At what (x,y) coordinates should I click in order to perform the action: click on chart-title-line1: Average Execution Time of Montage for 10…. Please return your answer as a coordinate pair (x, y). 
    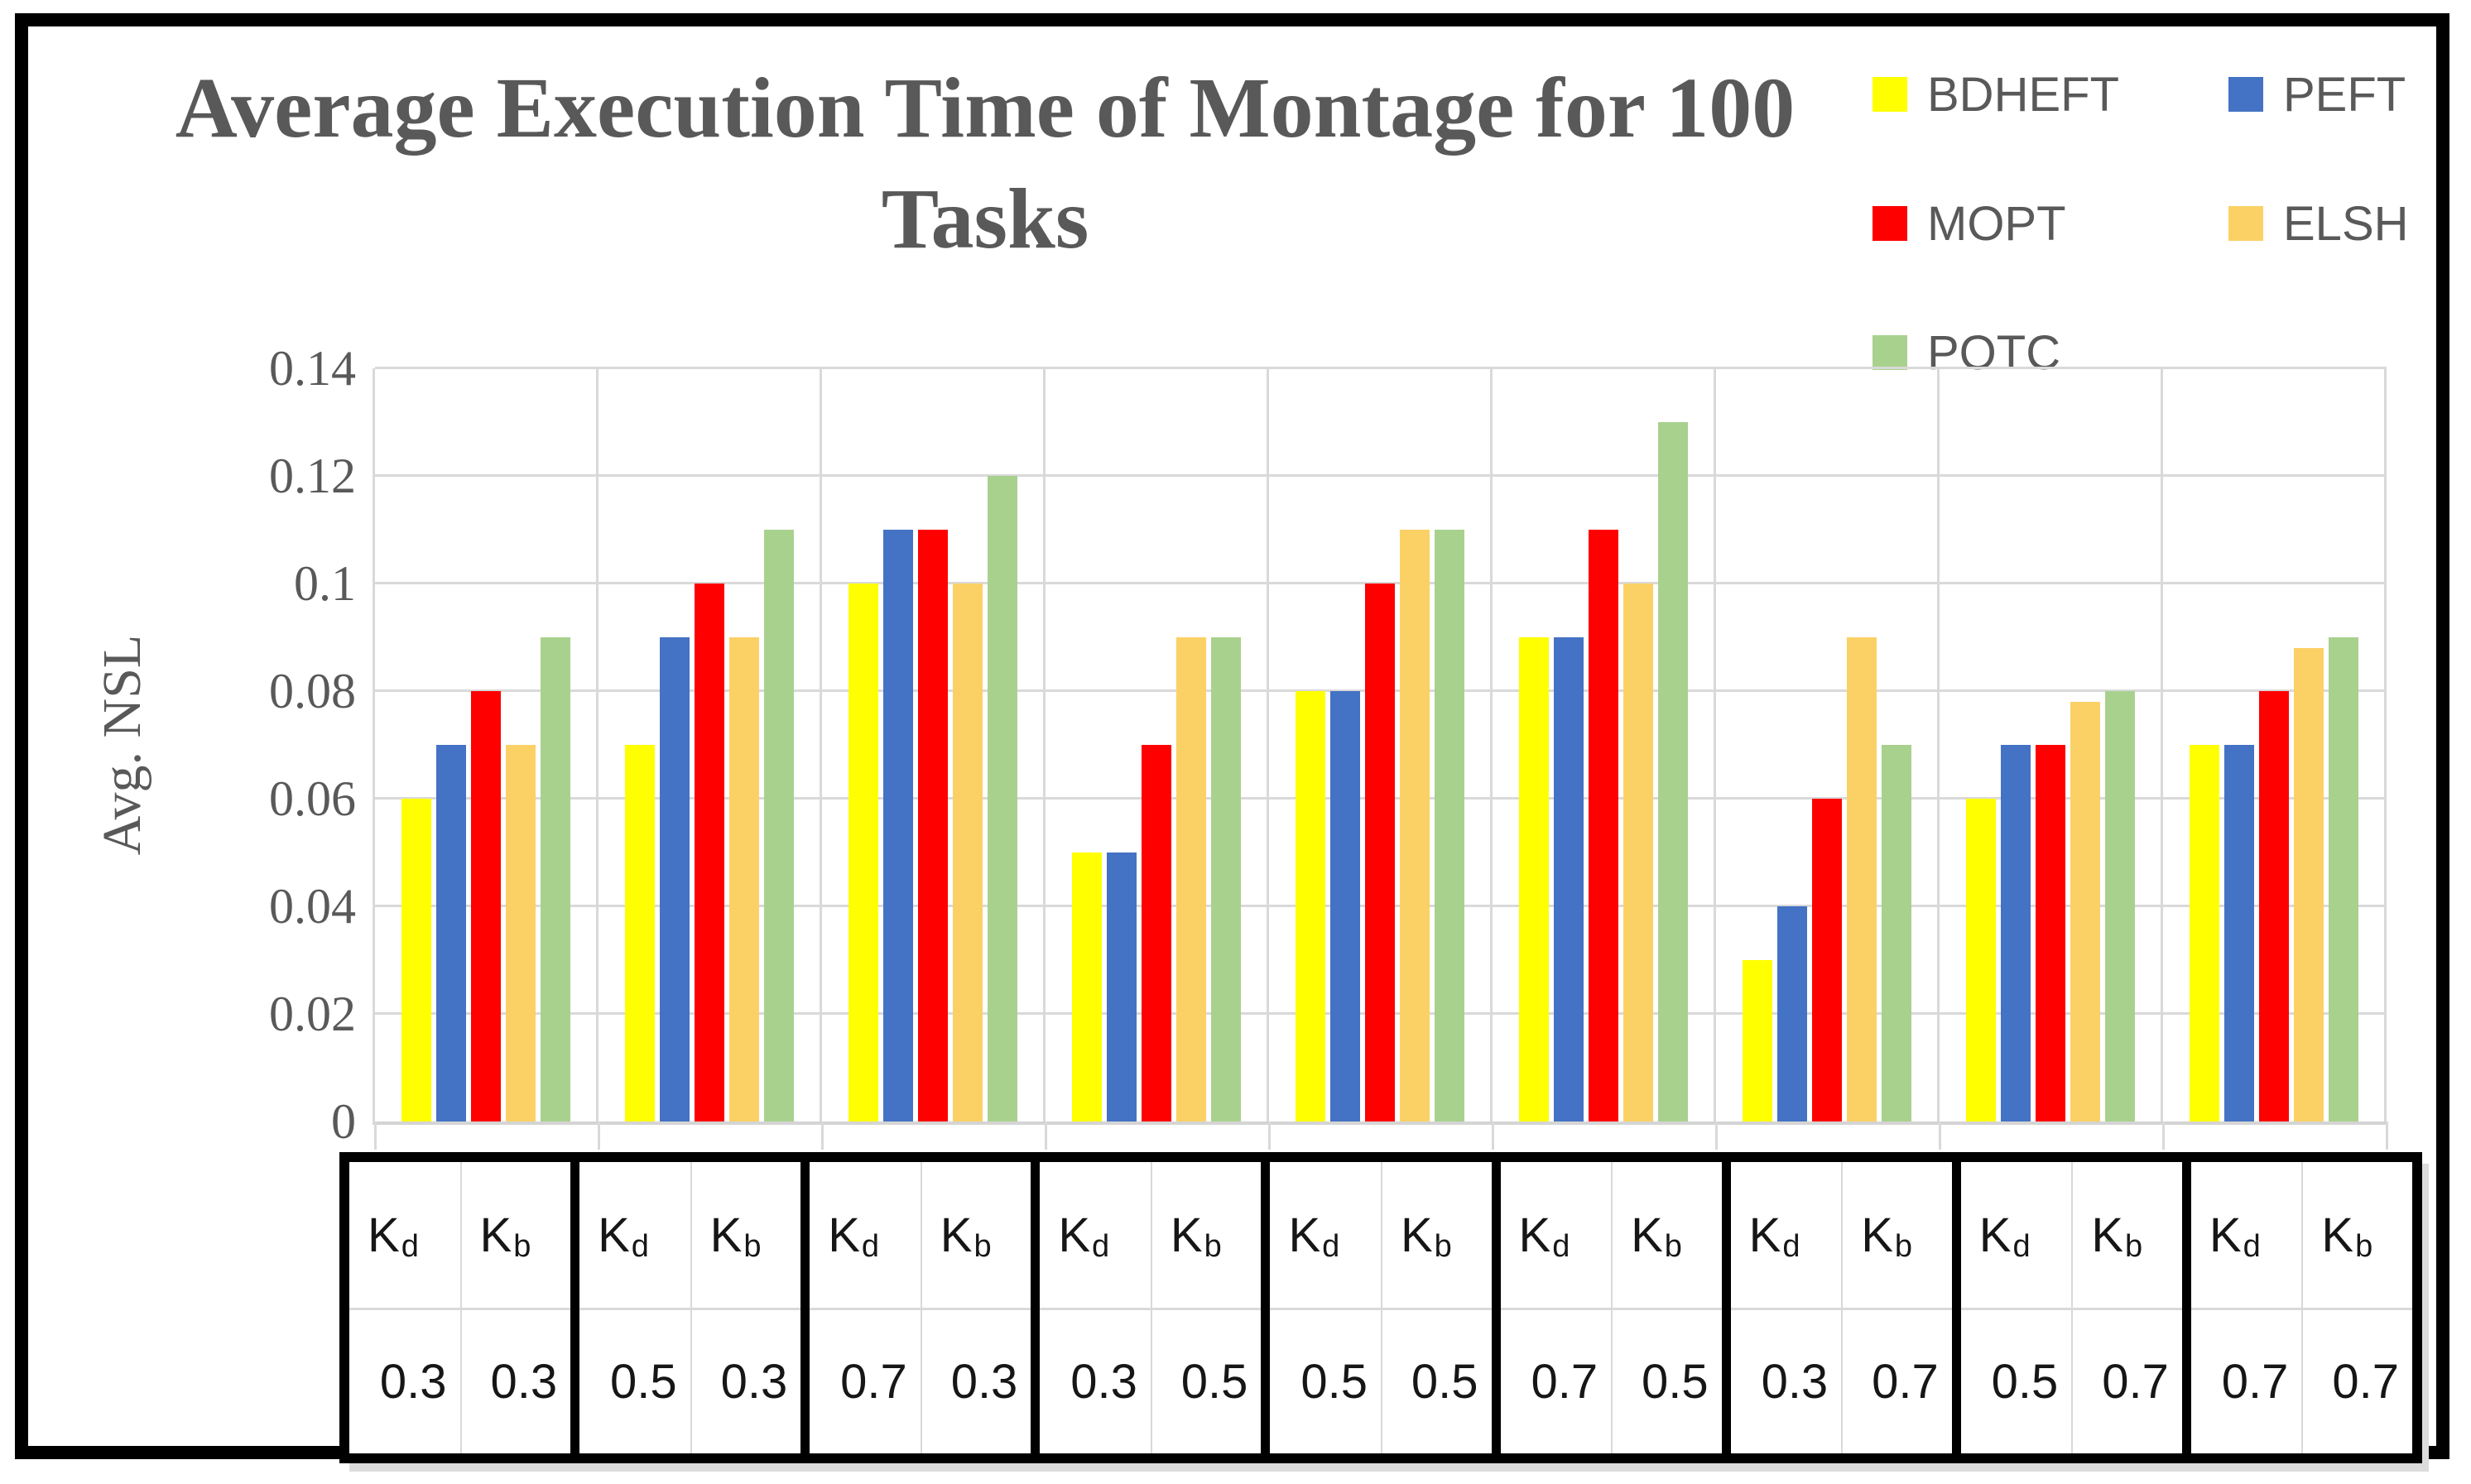
    Looking at the image, I should click on (985, 108).